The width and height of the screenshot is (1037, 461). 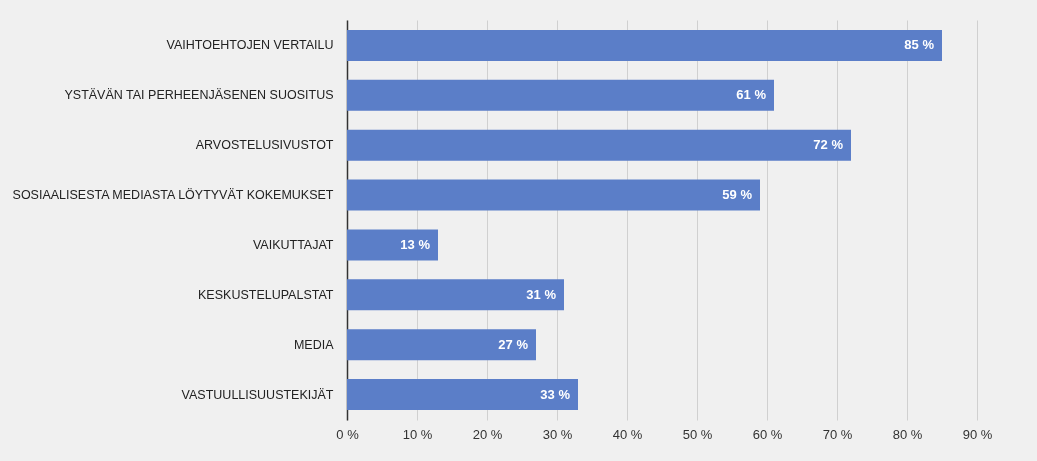 What do you see at coordinates (415, 244) in the screenshot?
I see `data-label: 13 %` at bounding box center [415, 244].